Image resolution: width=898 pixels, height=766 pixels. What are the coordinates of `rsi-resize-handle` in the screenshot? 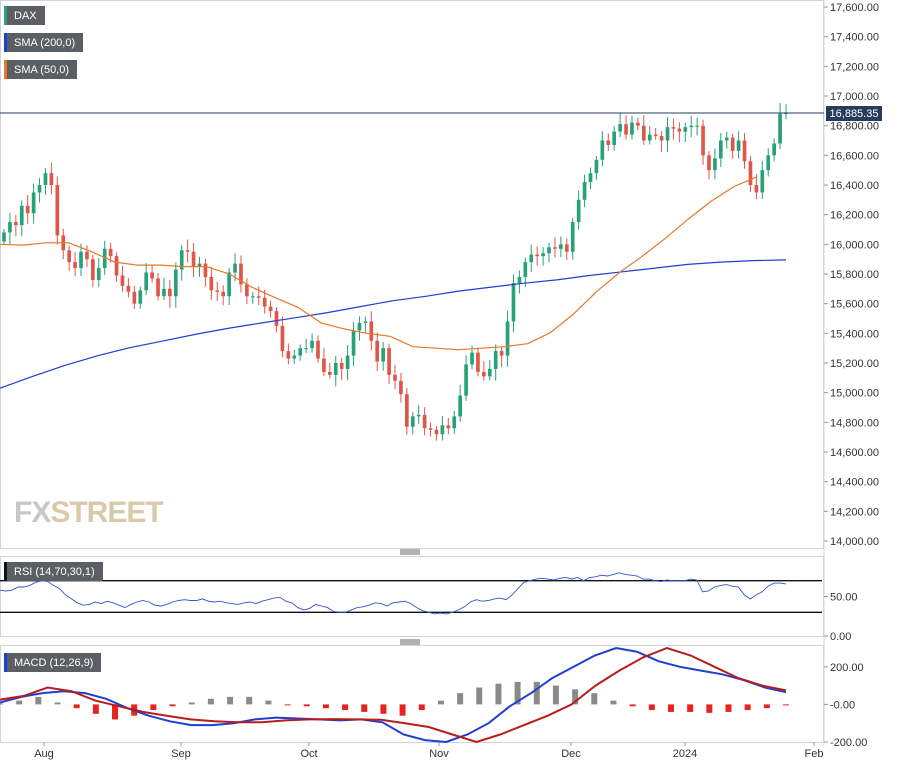 It's located at (410, 552).